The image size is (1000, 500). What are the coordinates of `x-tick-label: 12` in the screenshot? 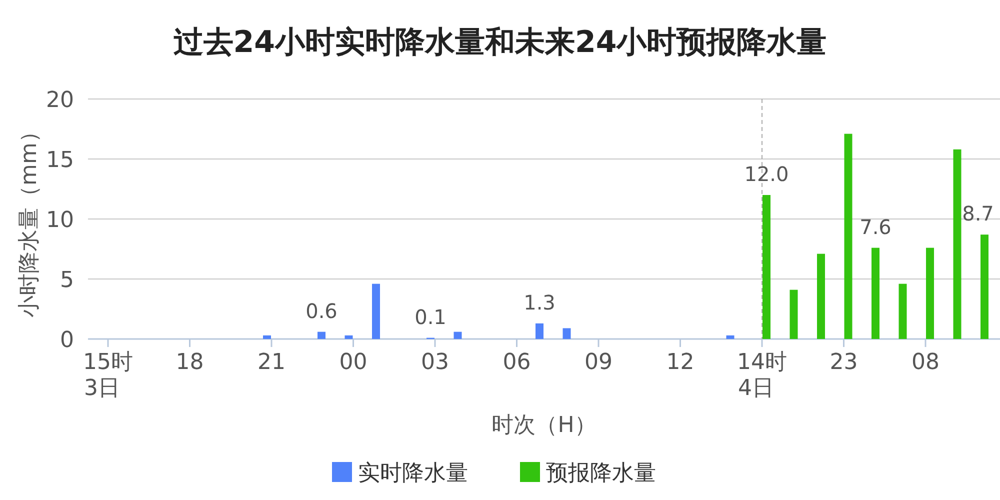 It's located at (680, 362).